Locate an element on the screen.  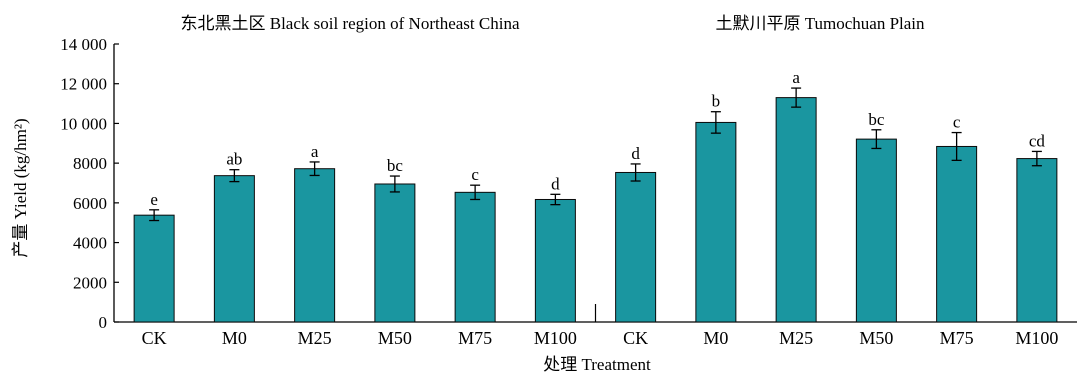
y-tick-label: 2000 is located at coordinates (90, 282).